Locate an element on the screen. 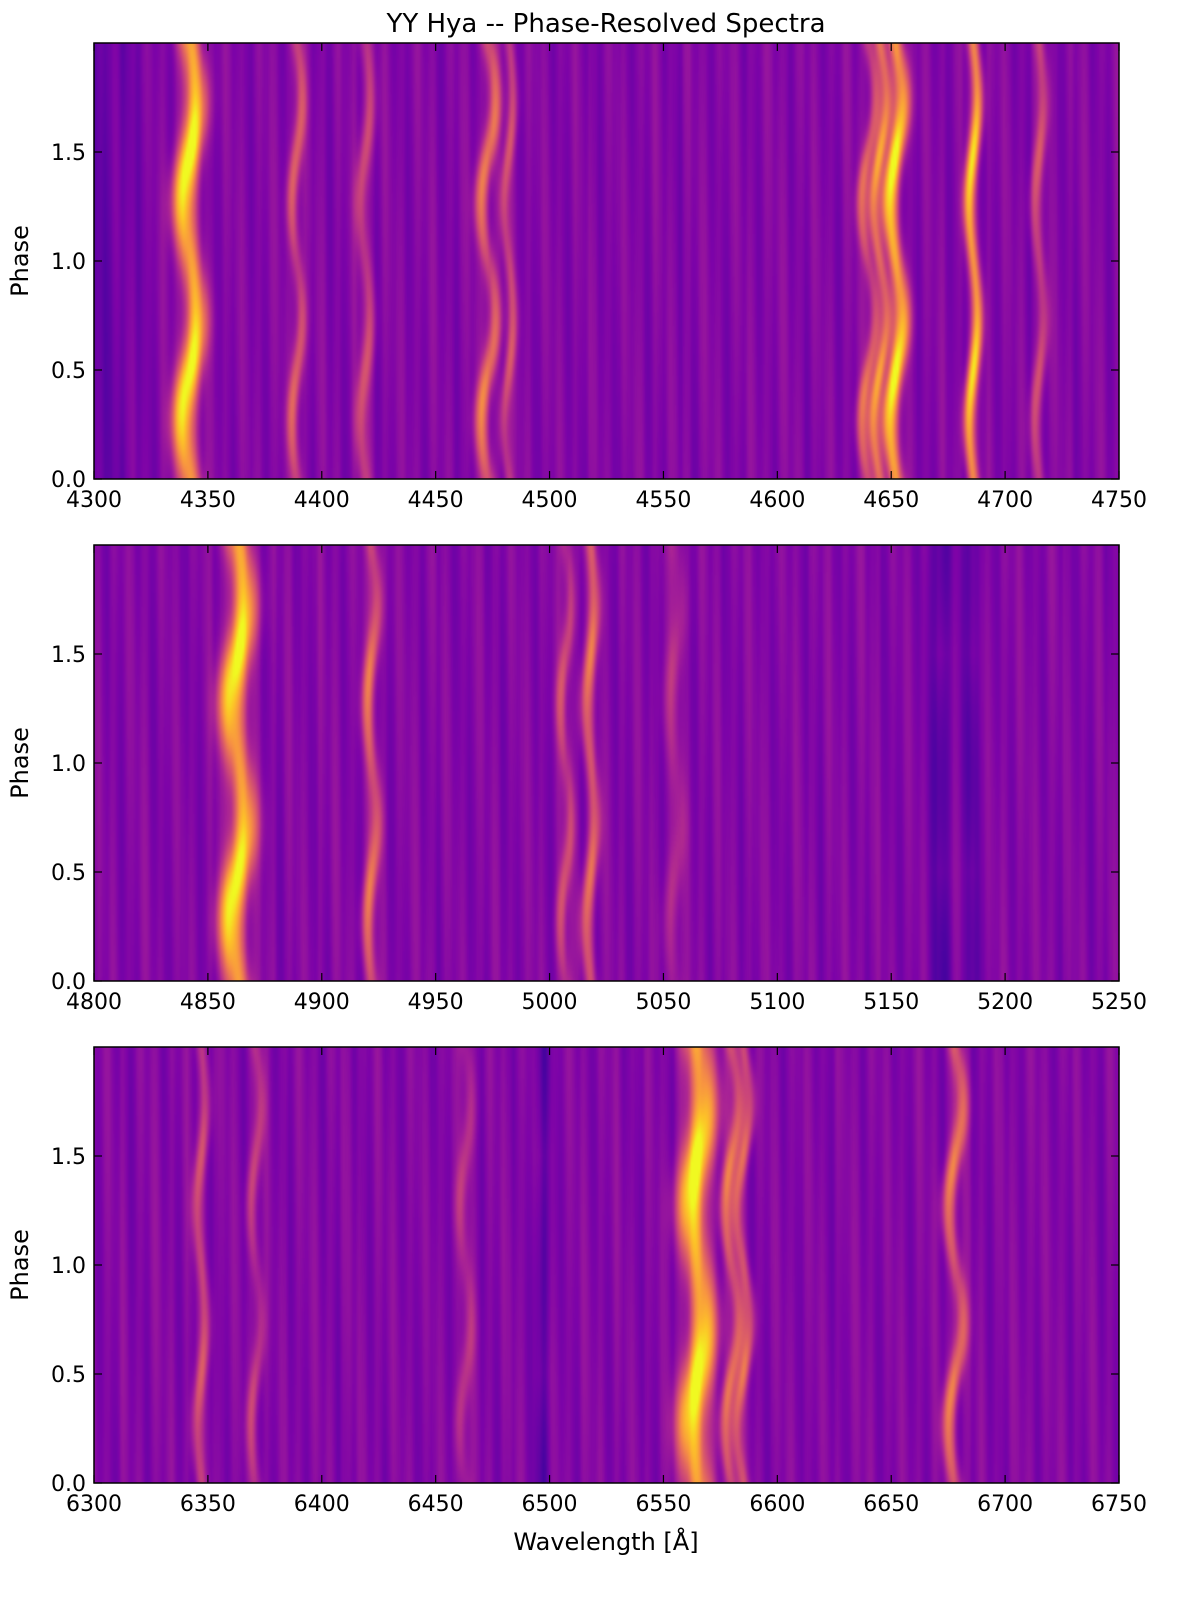 This screenshot has width=1179, height=1599. x-axis-label: Wavelength [Å] is located at coordinates (605, 1541).